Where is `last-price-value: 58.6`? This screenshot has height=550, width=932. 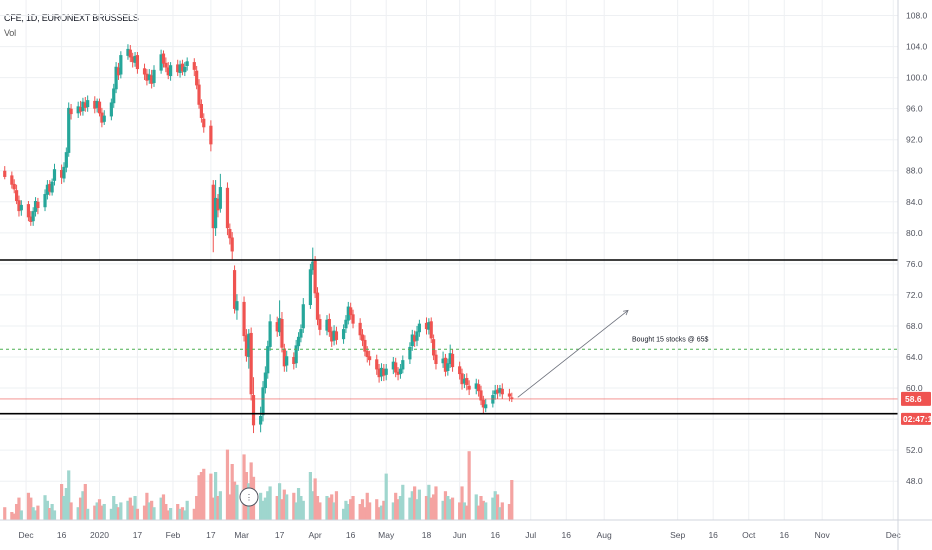
last-price-value: 58.6 is located at coordinates (913, 399).